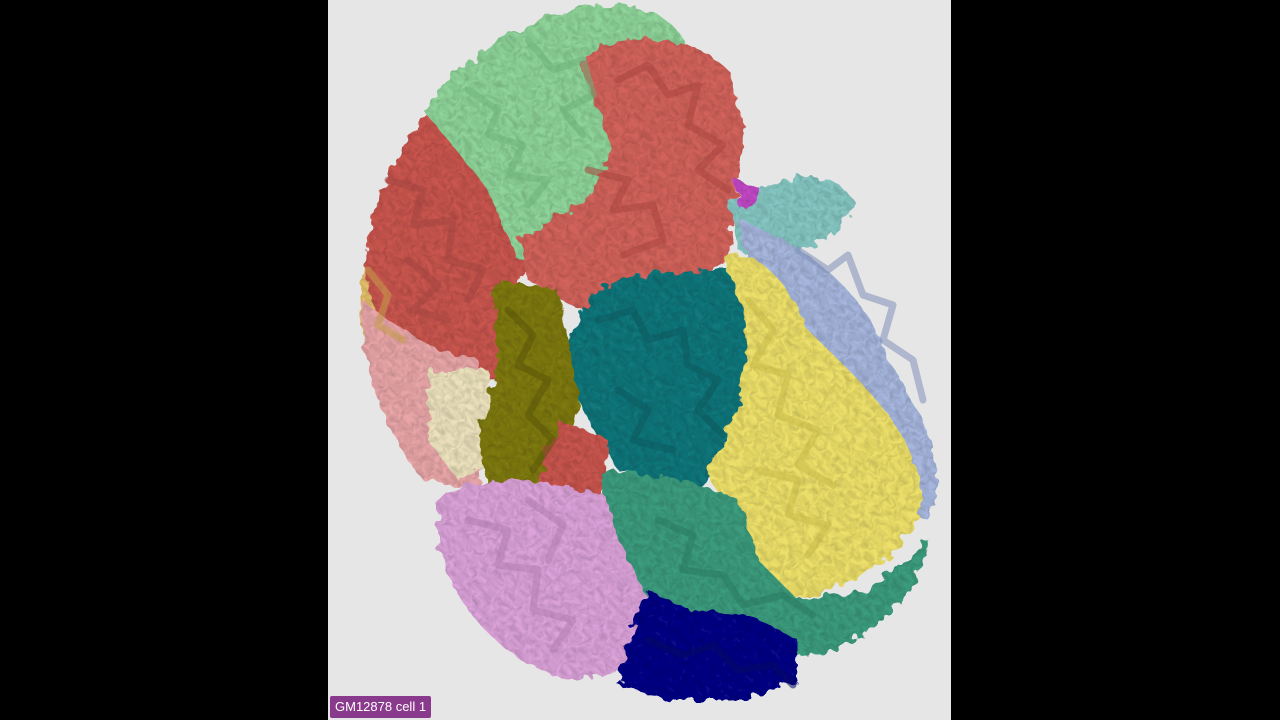  I want to click on cell-caption-badge: GM12878 cell 1, so click(381, 707).